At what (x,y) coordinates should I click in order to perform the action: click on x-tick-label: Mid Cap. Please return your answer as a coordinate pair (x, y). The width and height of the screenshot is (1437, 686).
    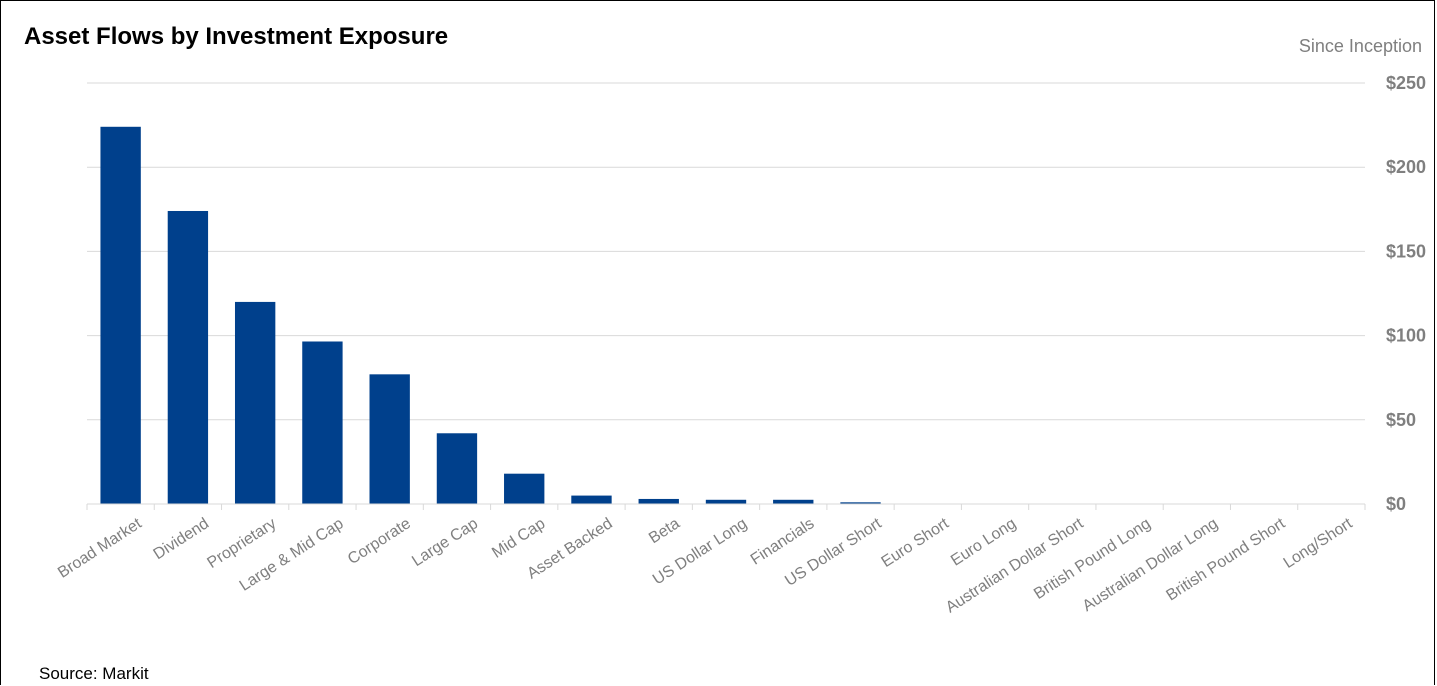
    Looking at the image, I should click on (518, 538).